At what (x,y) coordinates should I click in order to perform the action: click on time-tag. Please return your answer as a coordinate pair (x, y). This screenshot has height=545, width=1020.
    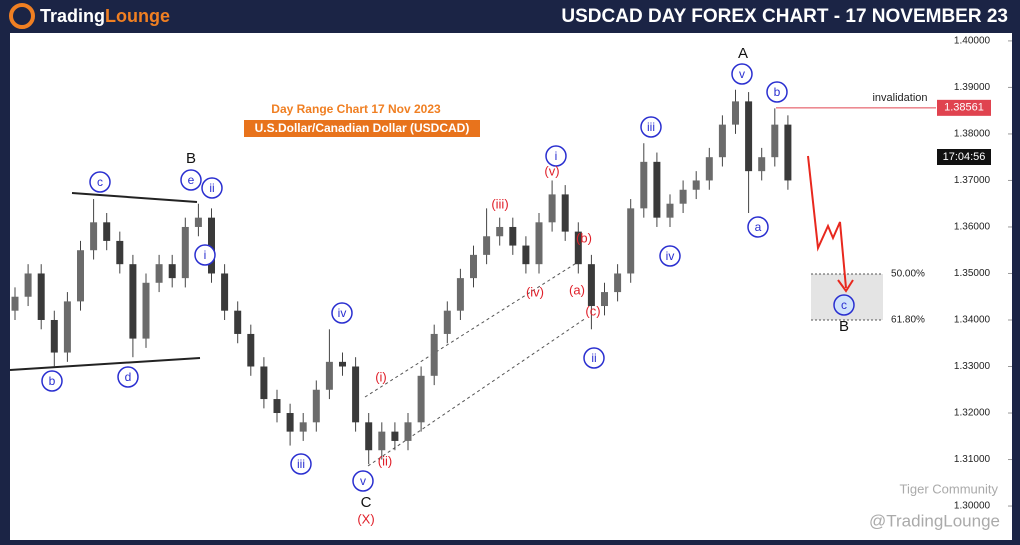
    Looking at the image, I should click on (964, 157).